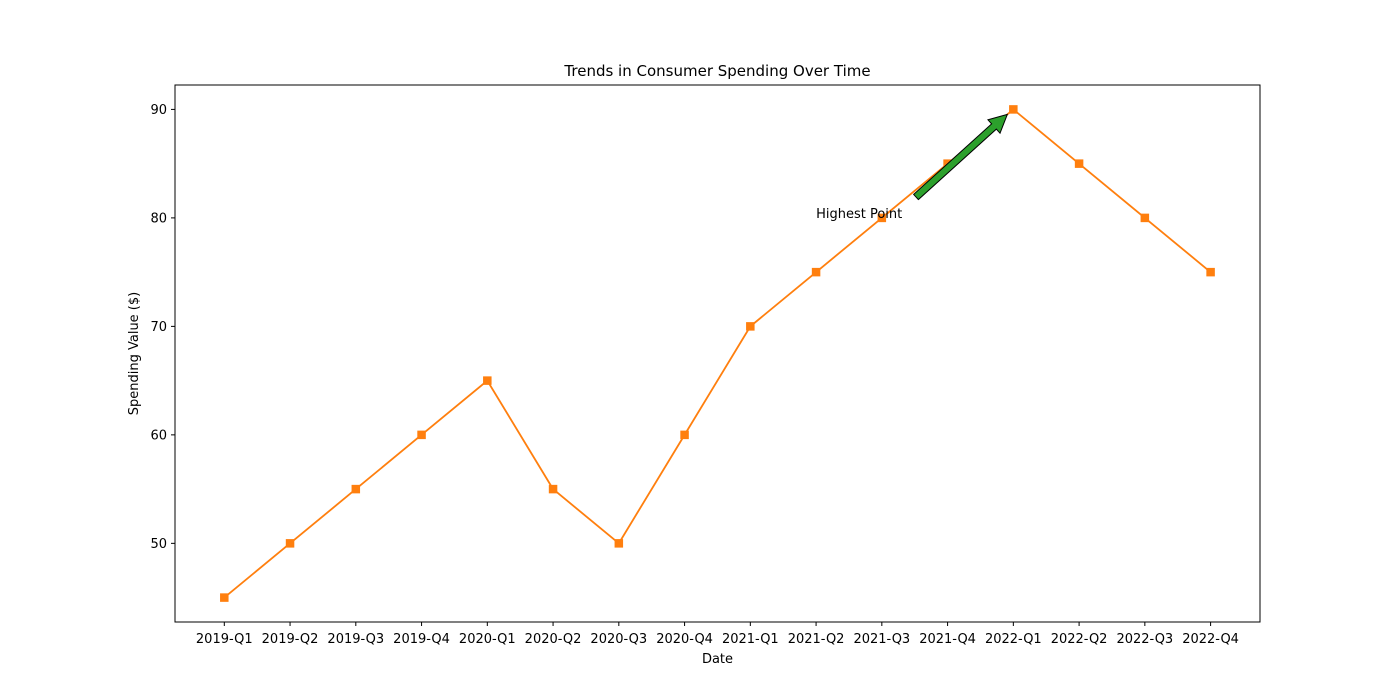  What do you see at coordinates (684, 639) in the screenshot?
I see `x-tick-label: 2020-Q4` at bounding box center [684, 639].